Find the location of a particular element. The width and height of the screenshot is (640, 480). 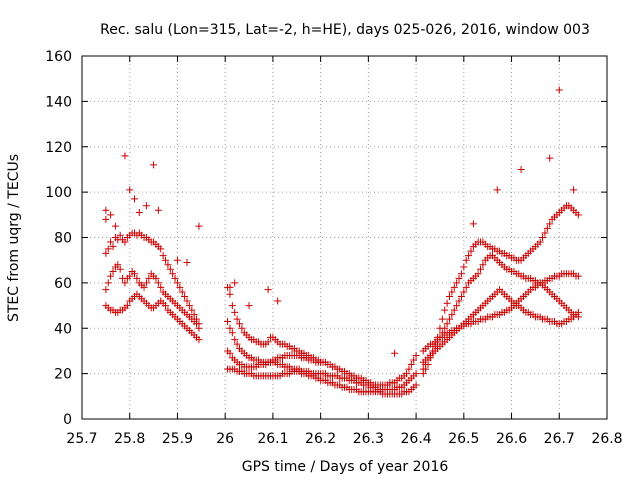

y-tick-label: 40 is located at coordinates (63, 329).